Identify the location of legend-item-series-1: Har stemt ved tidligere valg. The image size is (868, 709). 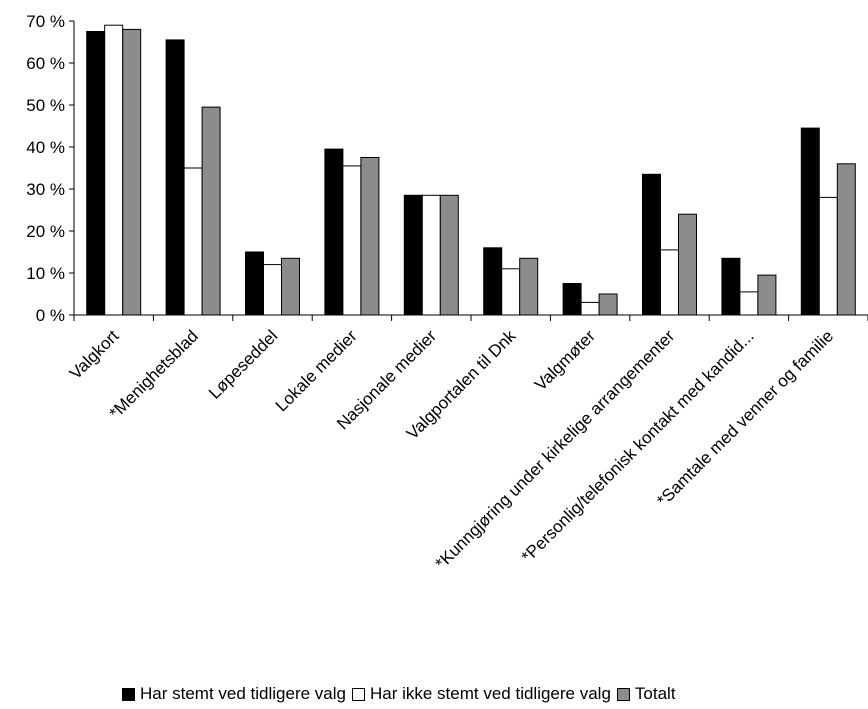
(234, 694).